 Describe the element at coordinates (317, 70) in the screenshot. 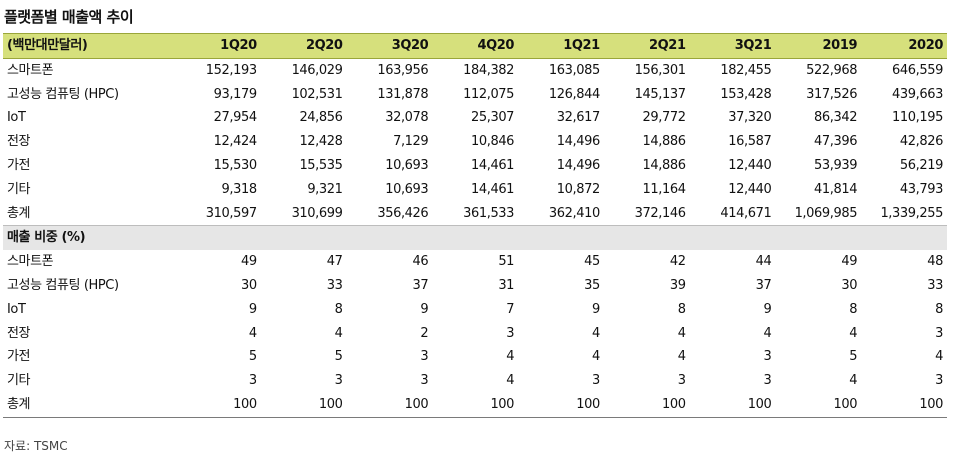

I see `table-cell: 146,029` at that location.